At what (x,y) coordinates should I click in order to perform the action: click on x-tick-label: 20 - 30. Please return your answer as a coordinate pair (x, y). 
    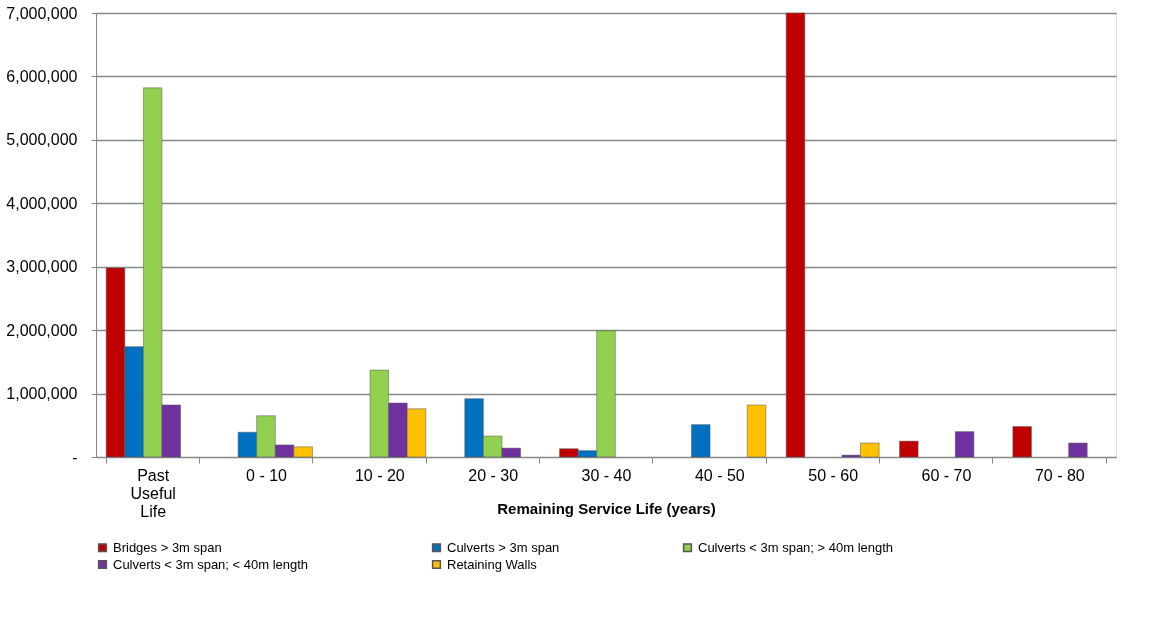
    Looking at the image, I should click on (493, 475).